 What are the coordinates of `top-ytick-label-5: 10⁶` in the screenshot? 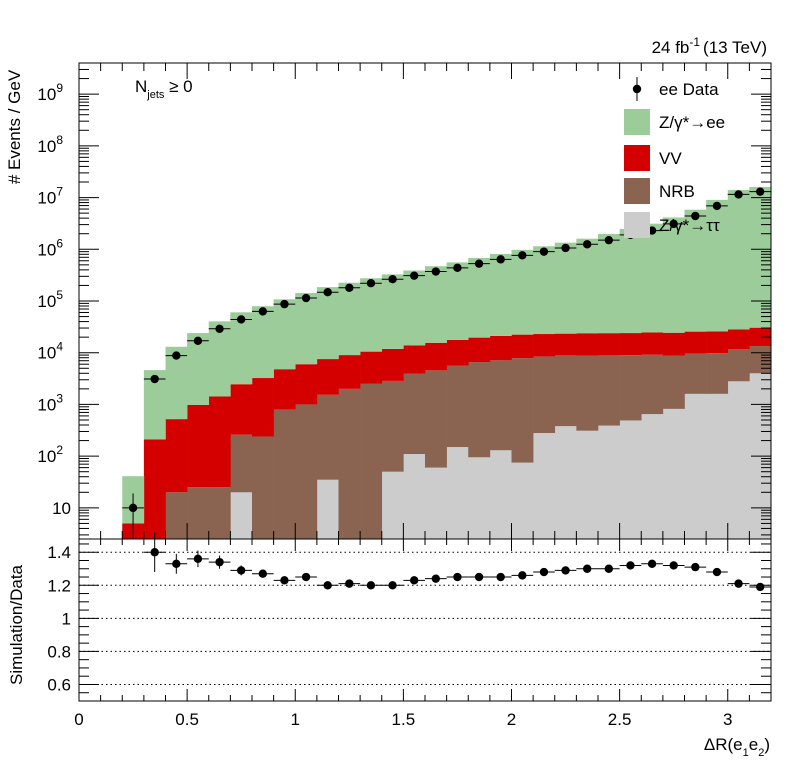 It's located at (50, 247).